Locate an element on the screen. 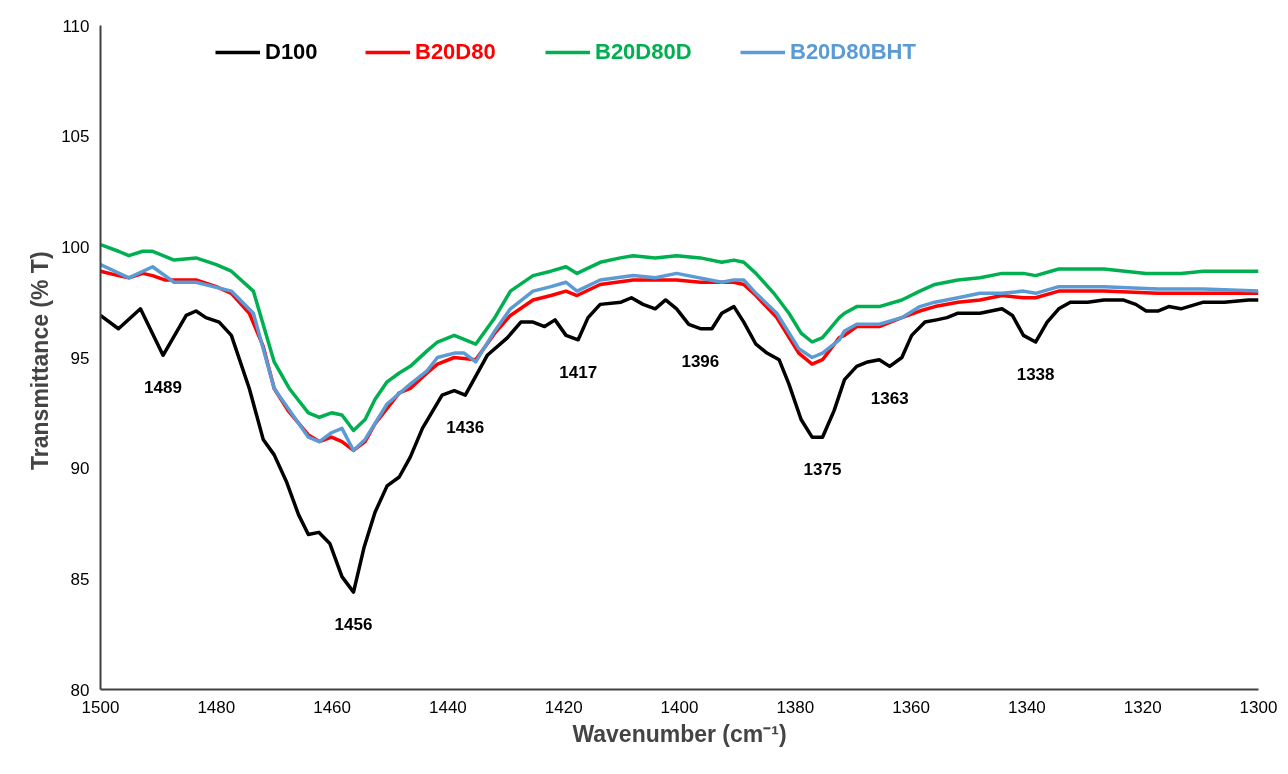 The height and width of the screenshot is (774, 1288). x-tick-label: 1480 is located at coordinates (216, 707).